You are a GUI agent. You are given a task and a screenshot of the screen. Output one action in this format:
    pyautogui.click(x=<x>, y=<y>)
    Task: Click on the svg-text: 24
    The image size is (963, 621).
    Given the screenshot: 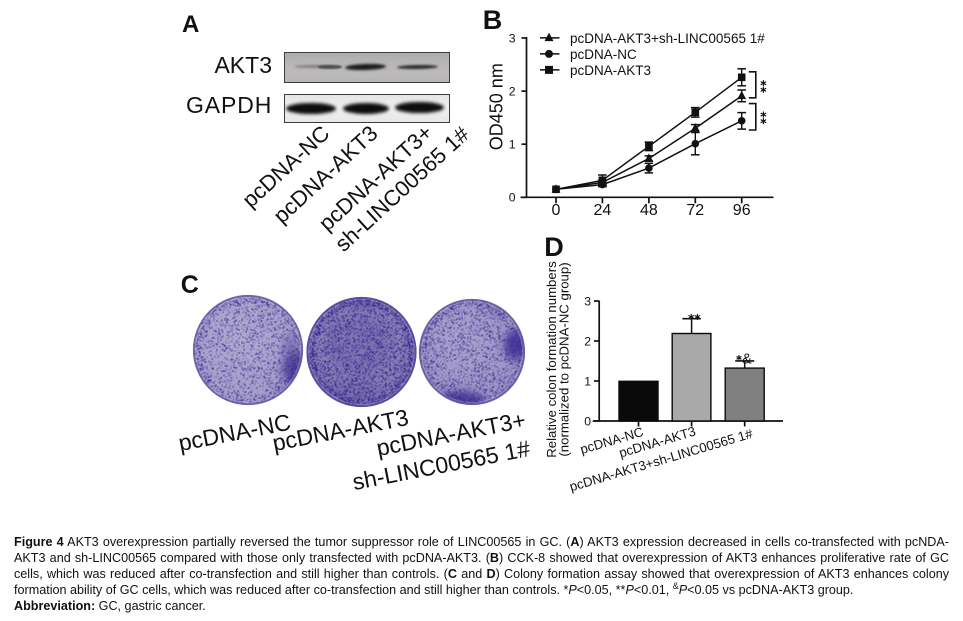 What is the action you would take?
    pyautogui.click(x=603, y=210)
    